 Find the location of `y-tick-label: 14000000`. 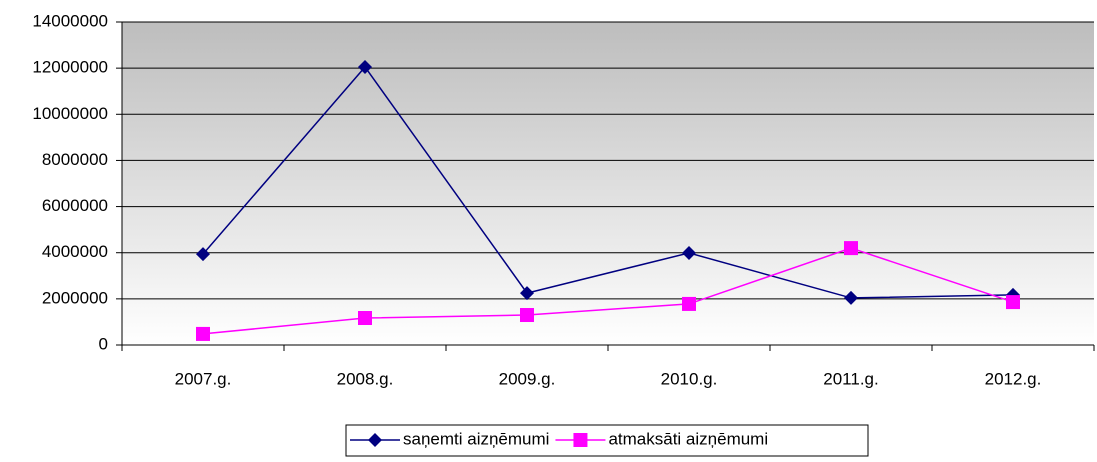

y-tick-label: 14000000 is located at coordinates (70, 20).